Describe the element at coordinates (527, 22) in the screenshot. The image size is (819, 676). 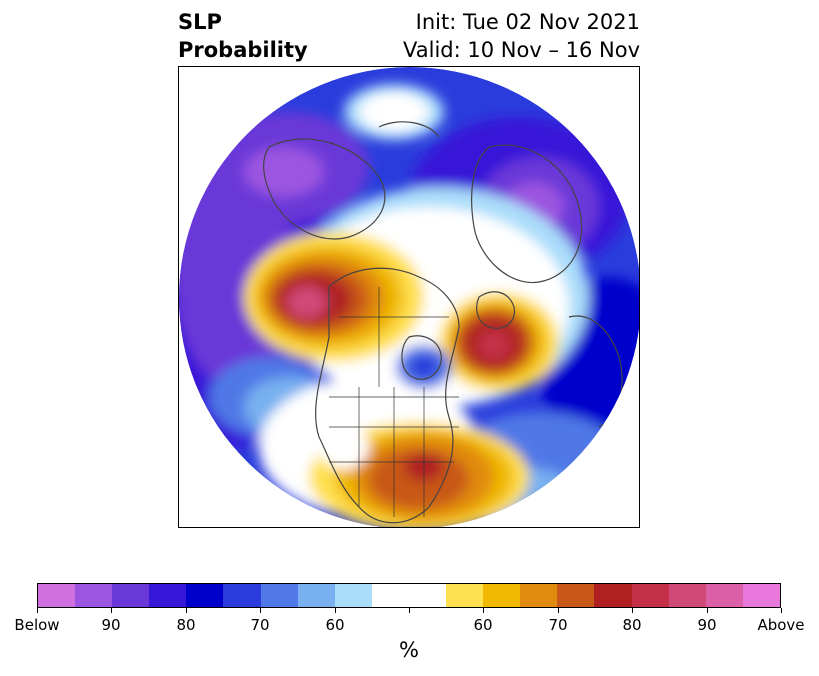
I see `init-date: Init: Tue 02 Nov 2021` at that location.